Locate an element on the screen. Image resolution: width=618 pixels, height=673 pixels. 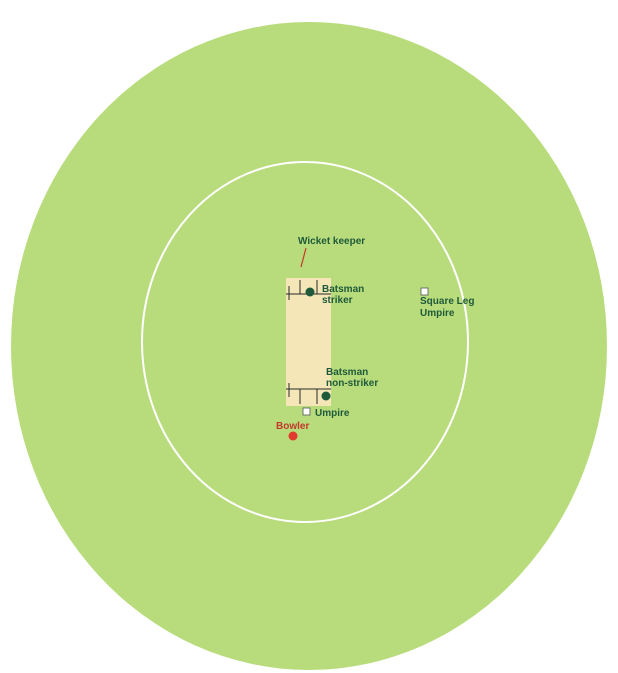
square-leg-umpire-label: Square Leg Umpire is located at coordinates (448, 307).